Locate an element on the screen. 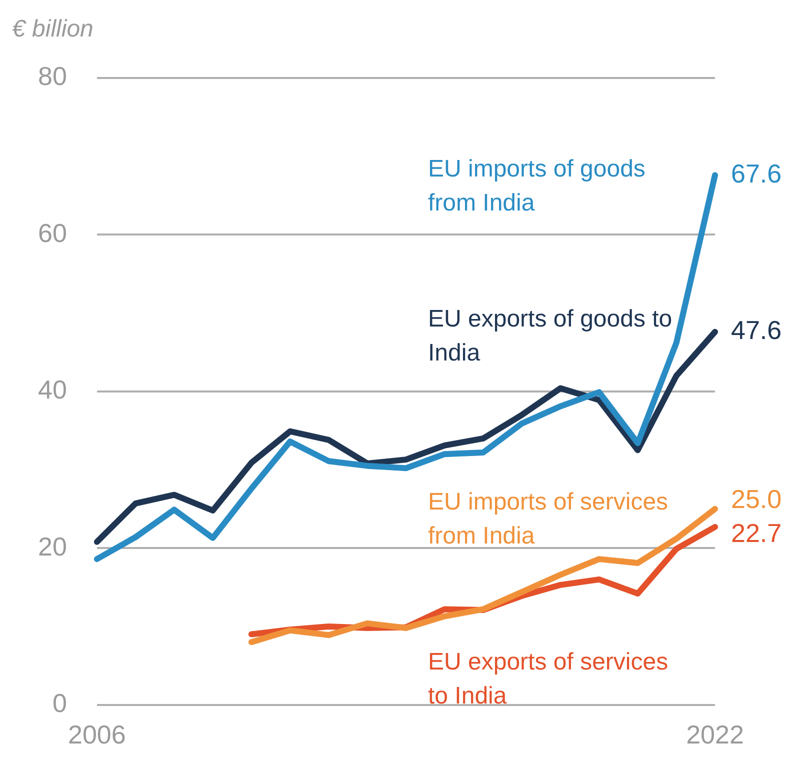  y-tick-label: 0 is located at coordinates (59, 703).